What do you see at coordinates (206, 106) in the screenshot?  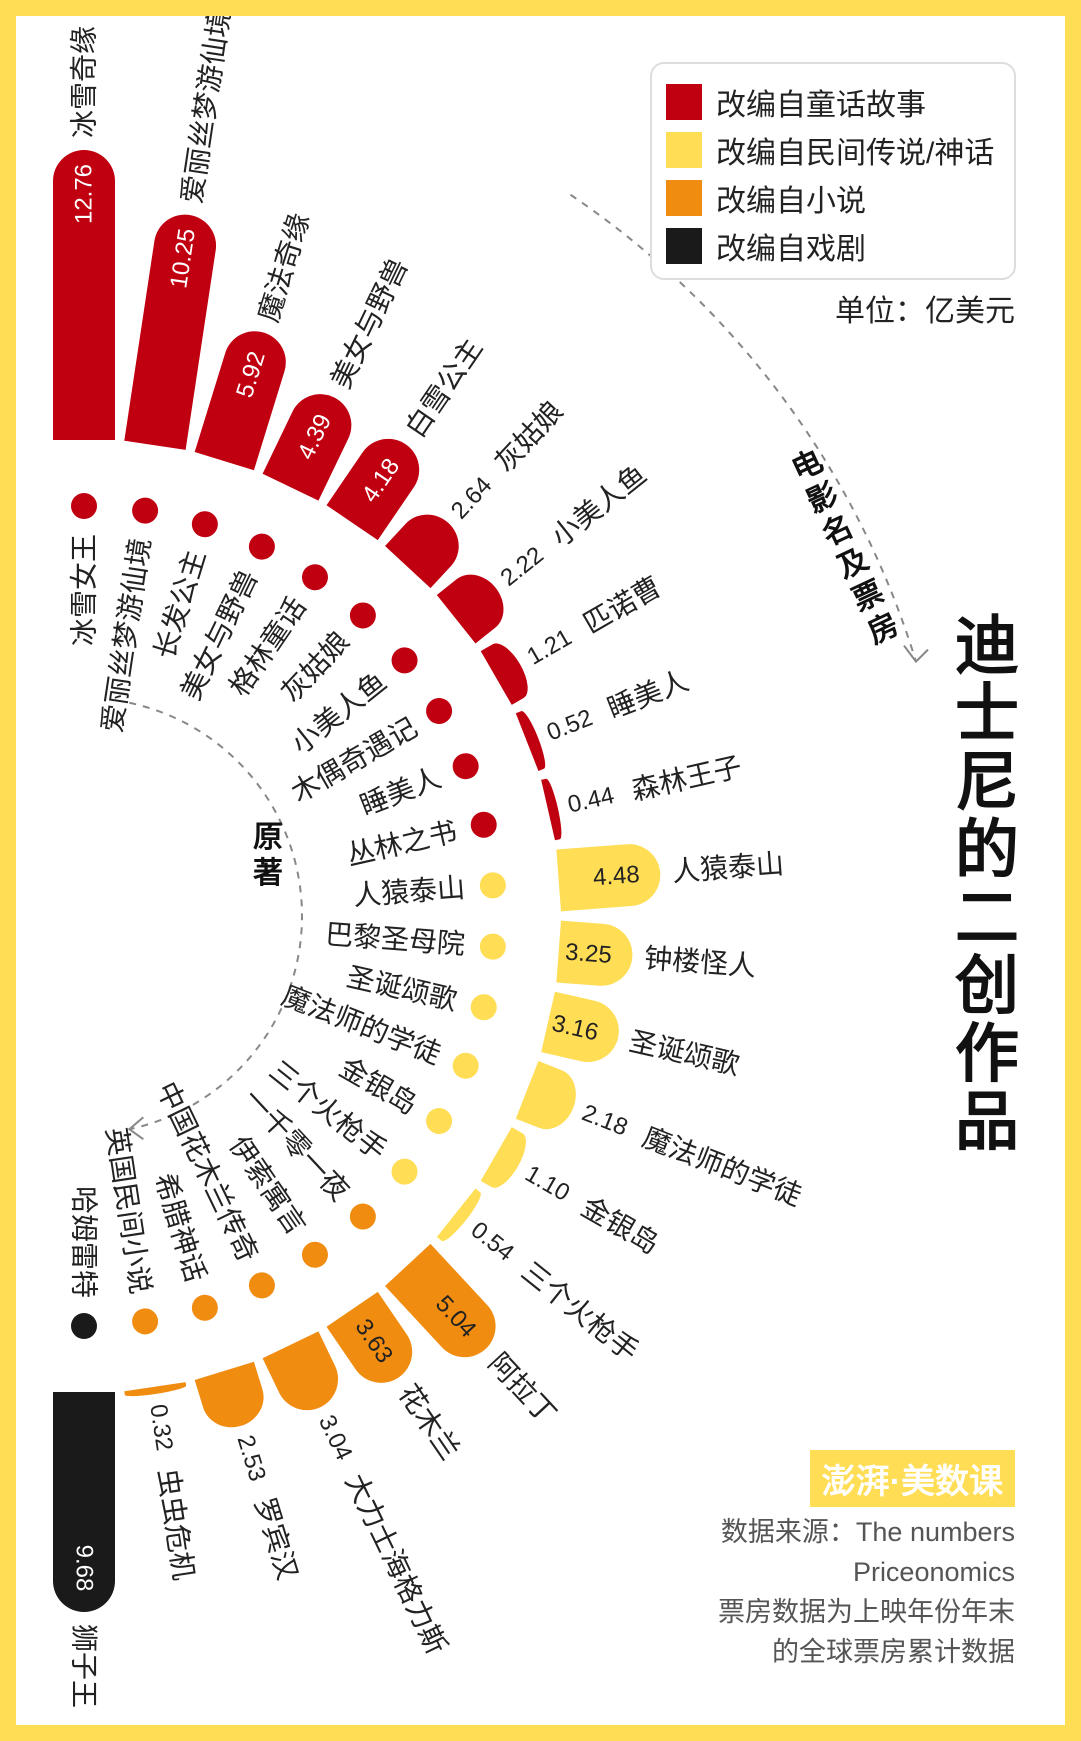 I see `film-name: 爱丽丝梦游仙境` at bounding box center [206, 106].